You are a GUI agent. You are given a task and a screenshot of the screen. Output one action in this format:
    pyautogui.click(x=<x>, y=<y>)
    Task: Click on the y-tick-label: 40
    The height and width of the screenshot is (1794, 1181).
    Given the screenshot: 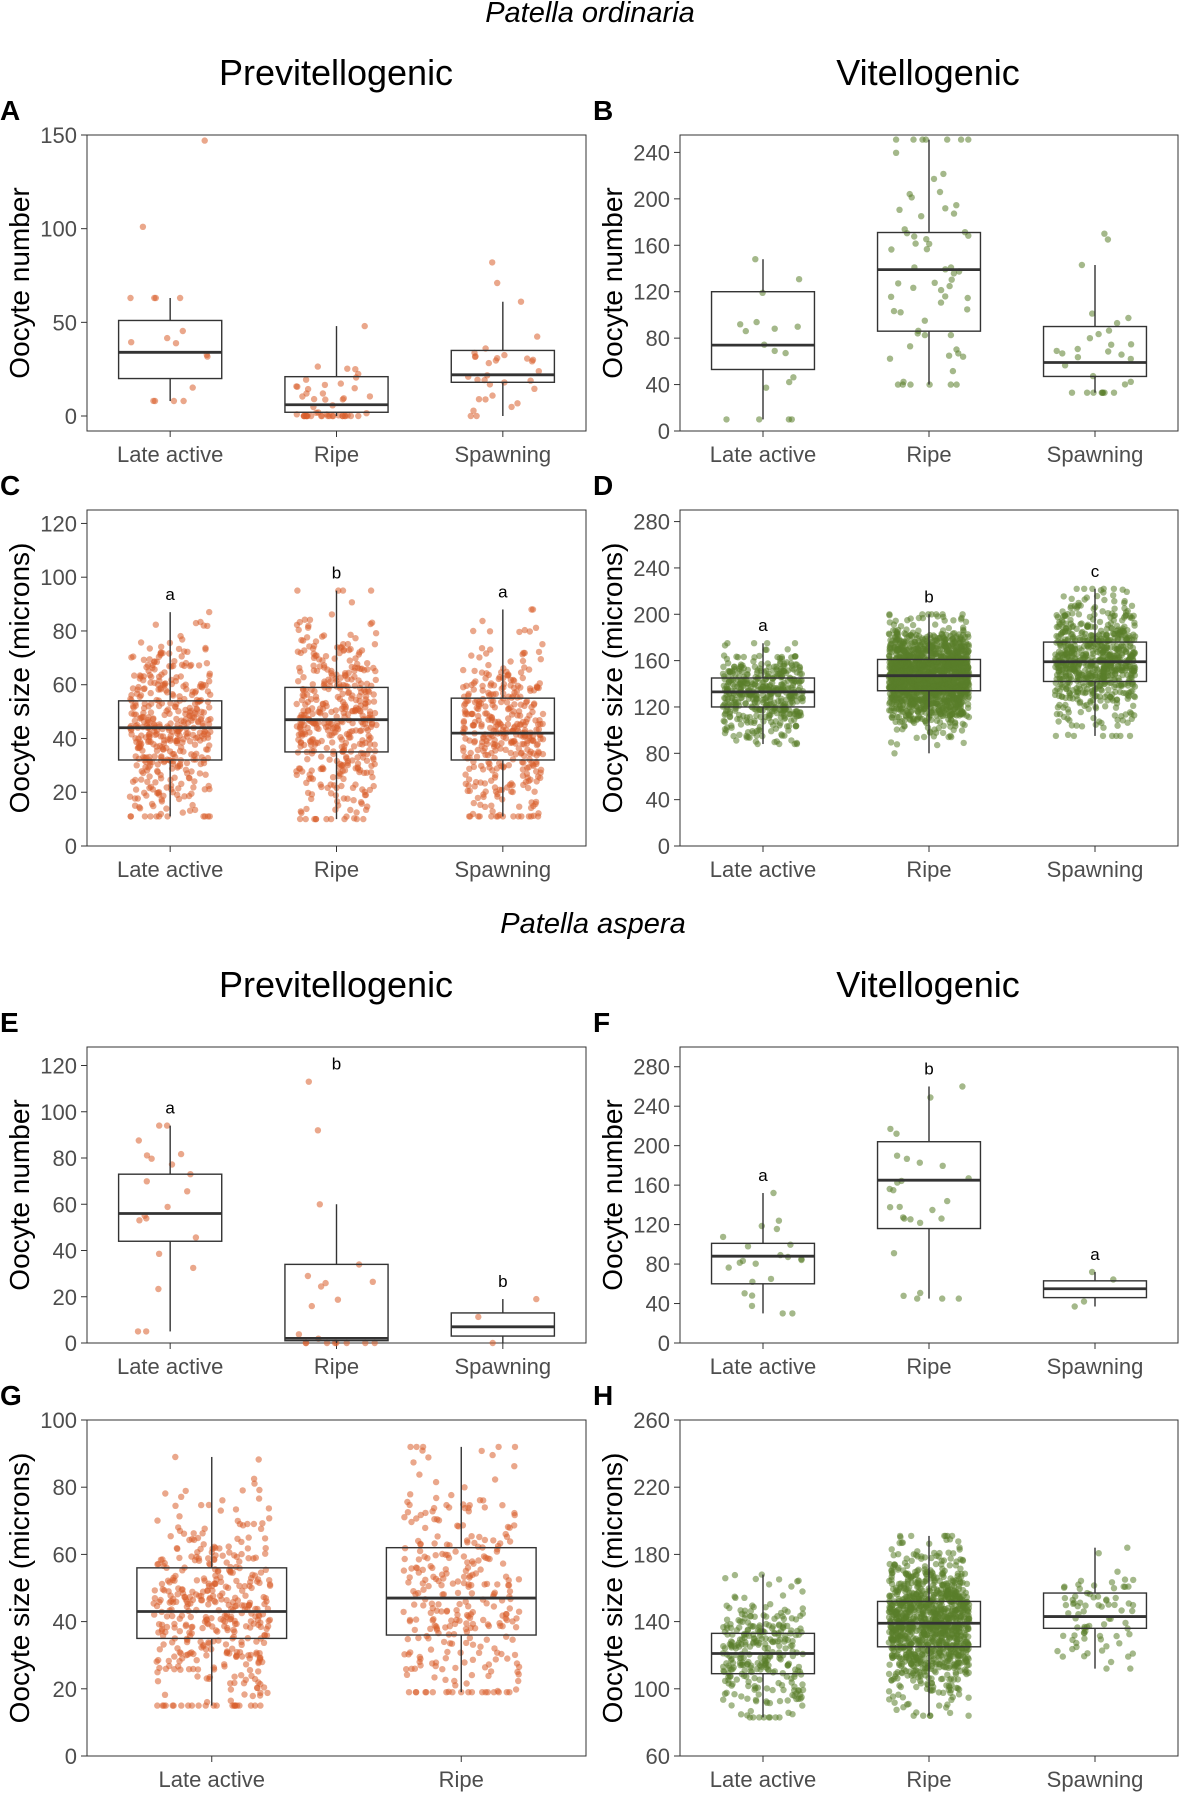 What is the action you would take?
    pyautogui.click(x=658, y=385)
    